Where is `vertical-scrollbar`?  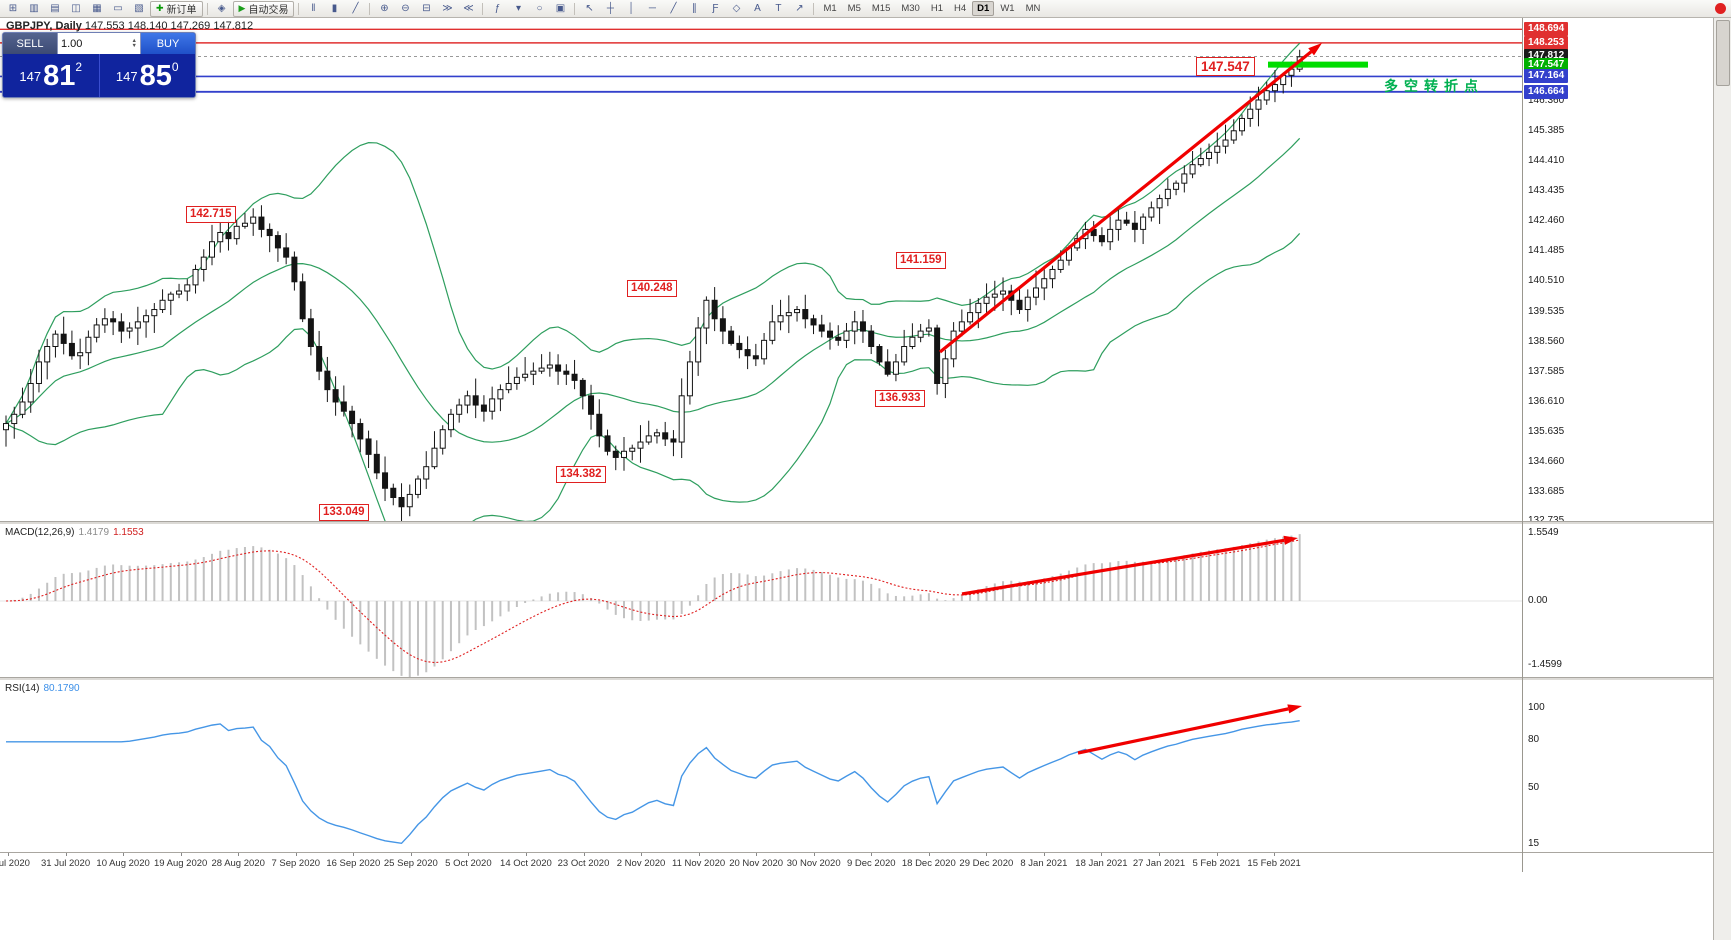
vertical-scrollbar is located at coordinates (1722, 479).